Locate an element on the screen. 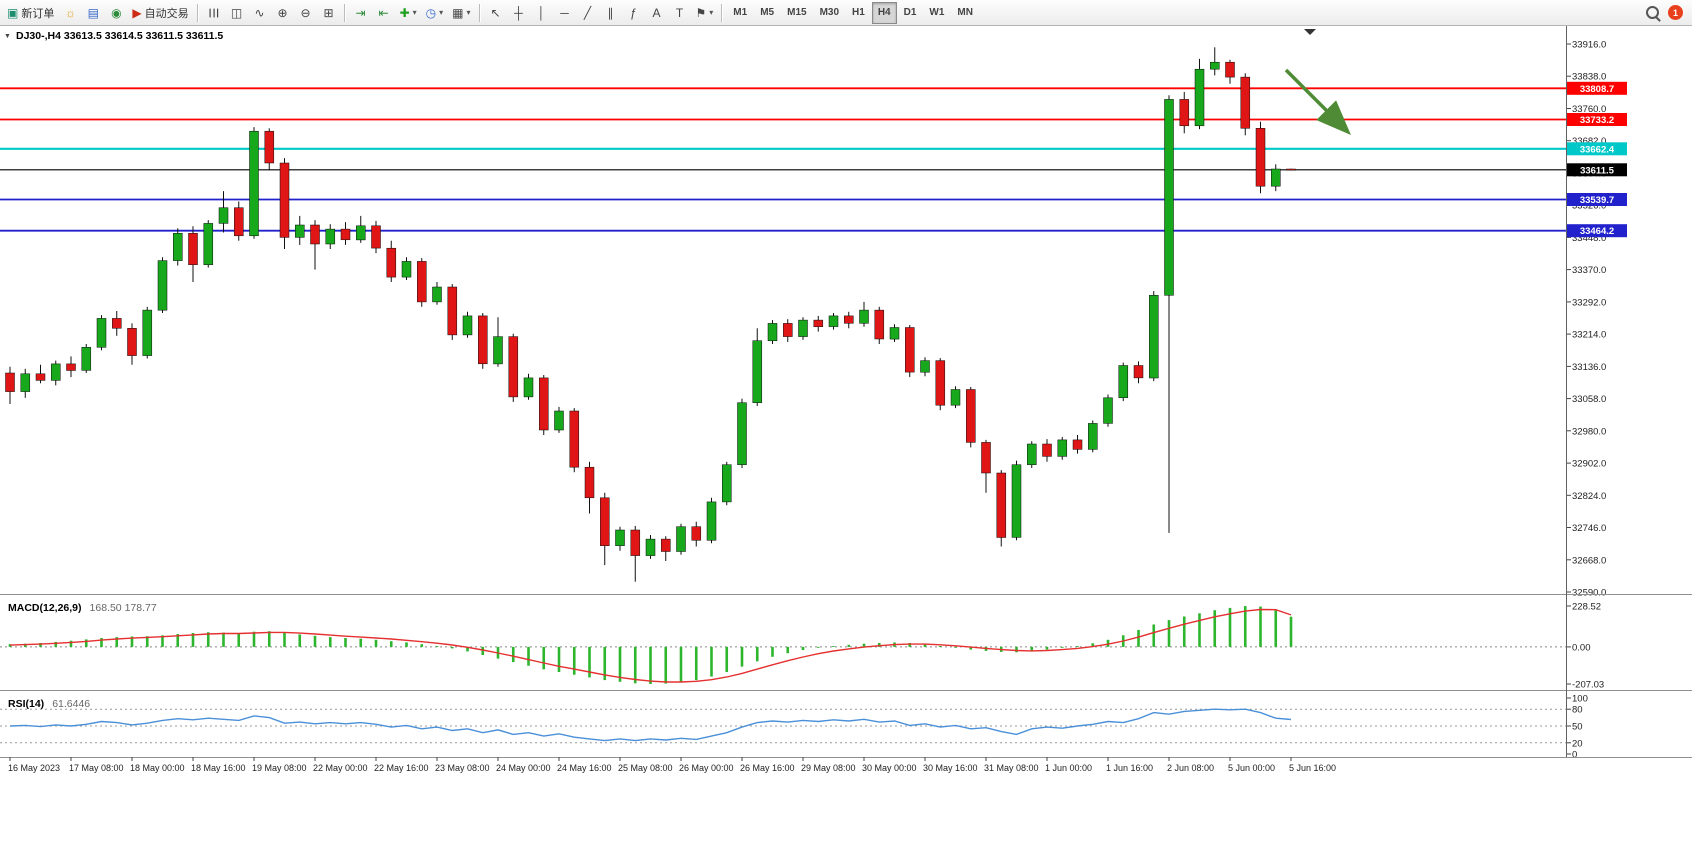 The height and width of the screenshot is (841, 1692). timeframe-m30-button: M30 is located at coordinates (829, 13).